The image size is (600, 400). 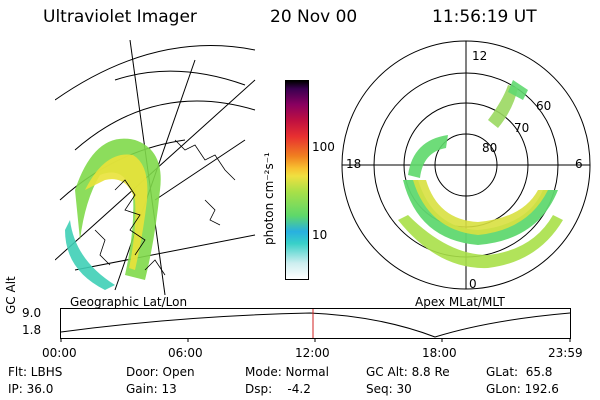 What do you see at coordinates (113, 214) in the screenshot?
I see `aurora-oval-geo` at bounding box center [113, 214].